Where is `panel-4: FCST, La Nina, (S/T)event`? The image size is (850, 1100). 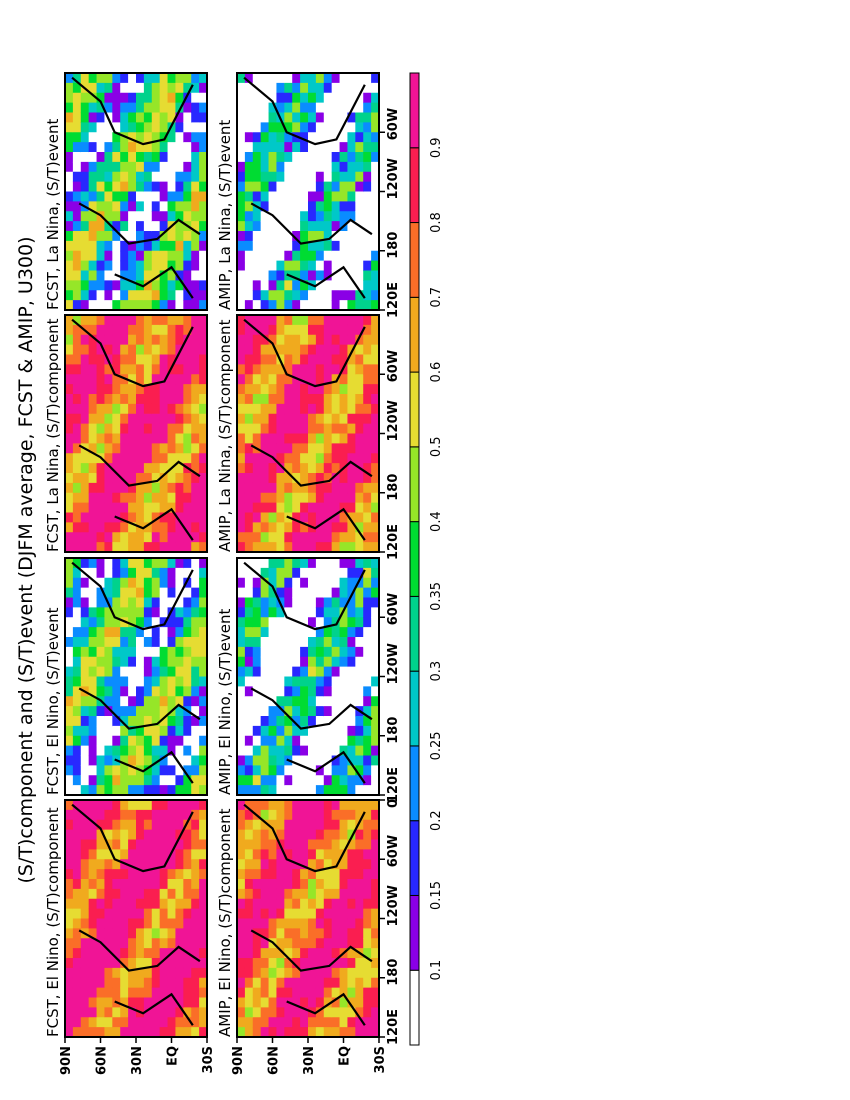
panel-4: FCST, La Nina, (S/T)event is located at coordinates (126, 191).